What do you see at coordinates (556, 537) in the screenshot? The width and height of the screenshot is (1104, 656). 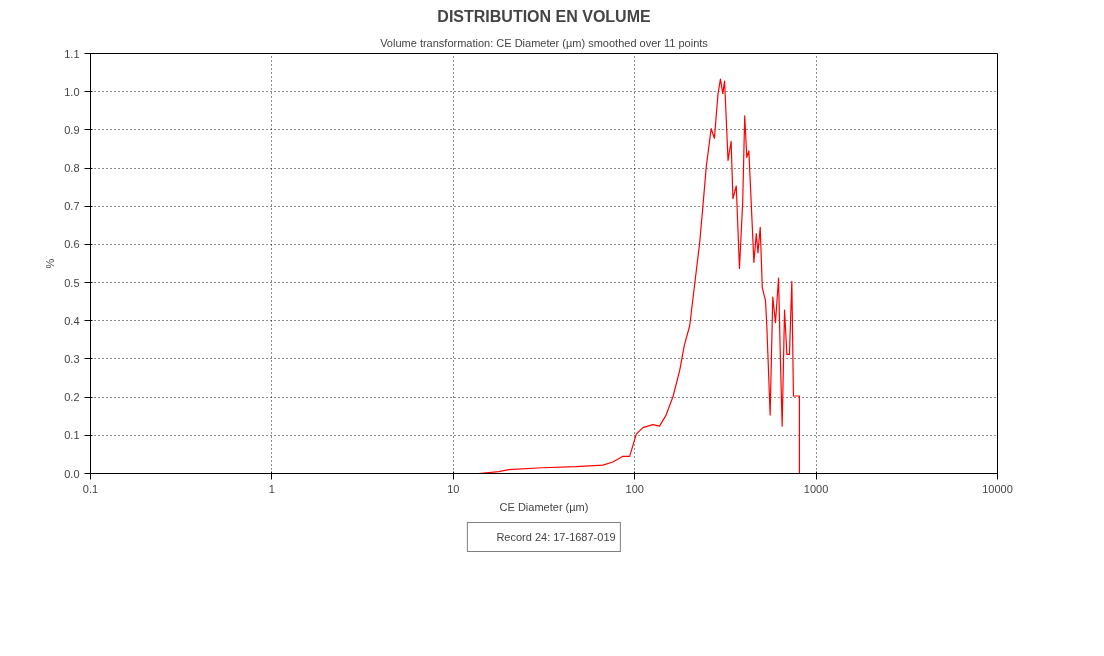 I see `text: Record 24: 17-1687-019` at bounding box center [556, 537].